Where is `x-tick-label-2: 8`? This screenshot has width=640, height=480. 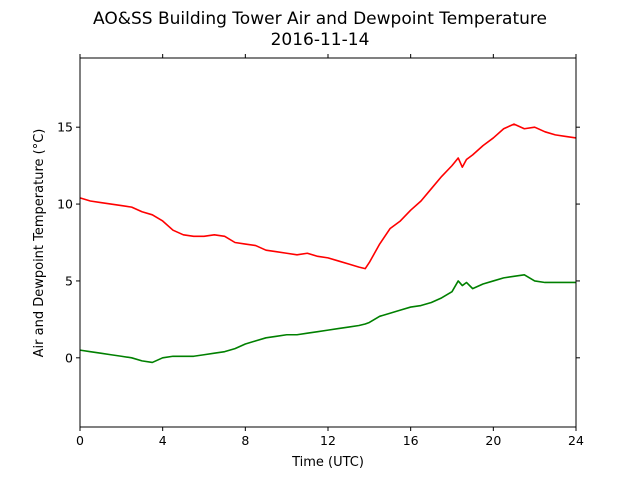
x-tick-label-2: 8 is located at coordinates (245, 440).